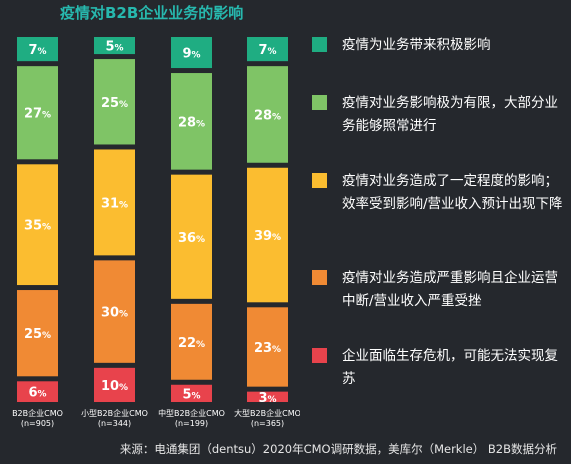 The width and height of the screenshot is (571, 464). I want to click on legend-label: 疫情对业务造成严重影响且企业运营中断/营业收入严重受挫, so click(450, 289).